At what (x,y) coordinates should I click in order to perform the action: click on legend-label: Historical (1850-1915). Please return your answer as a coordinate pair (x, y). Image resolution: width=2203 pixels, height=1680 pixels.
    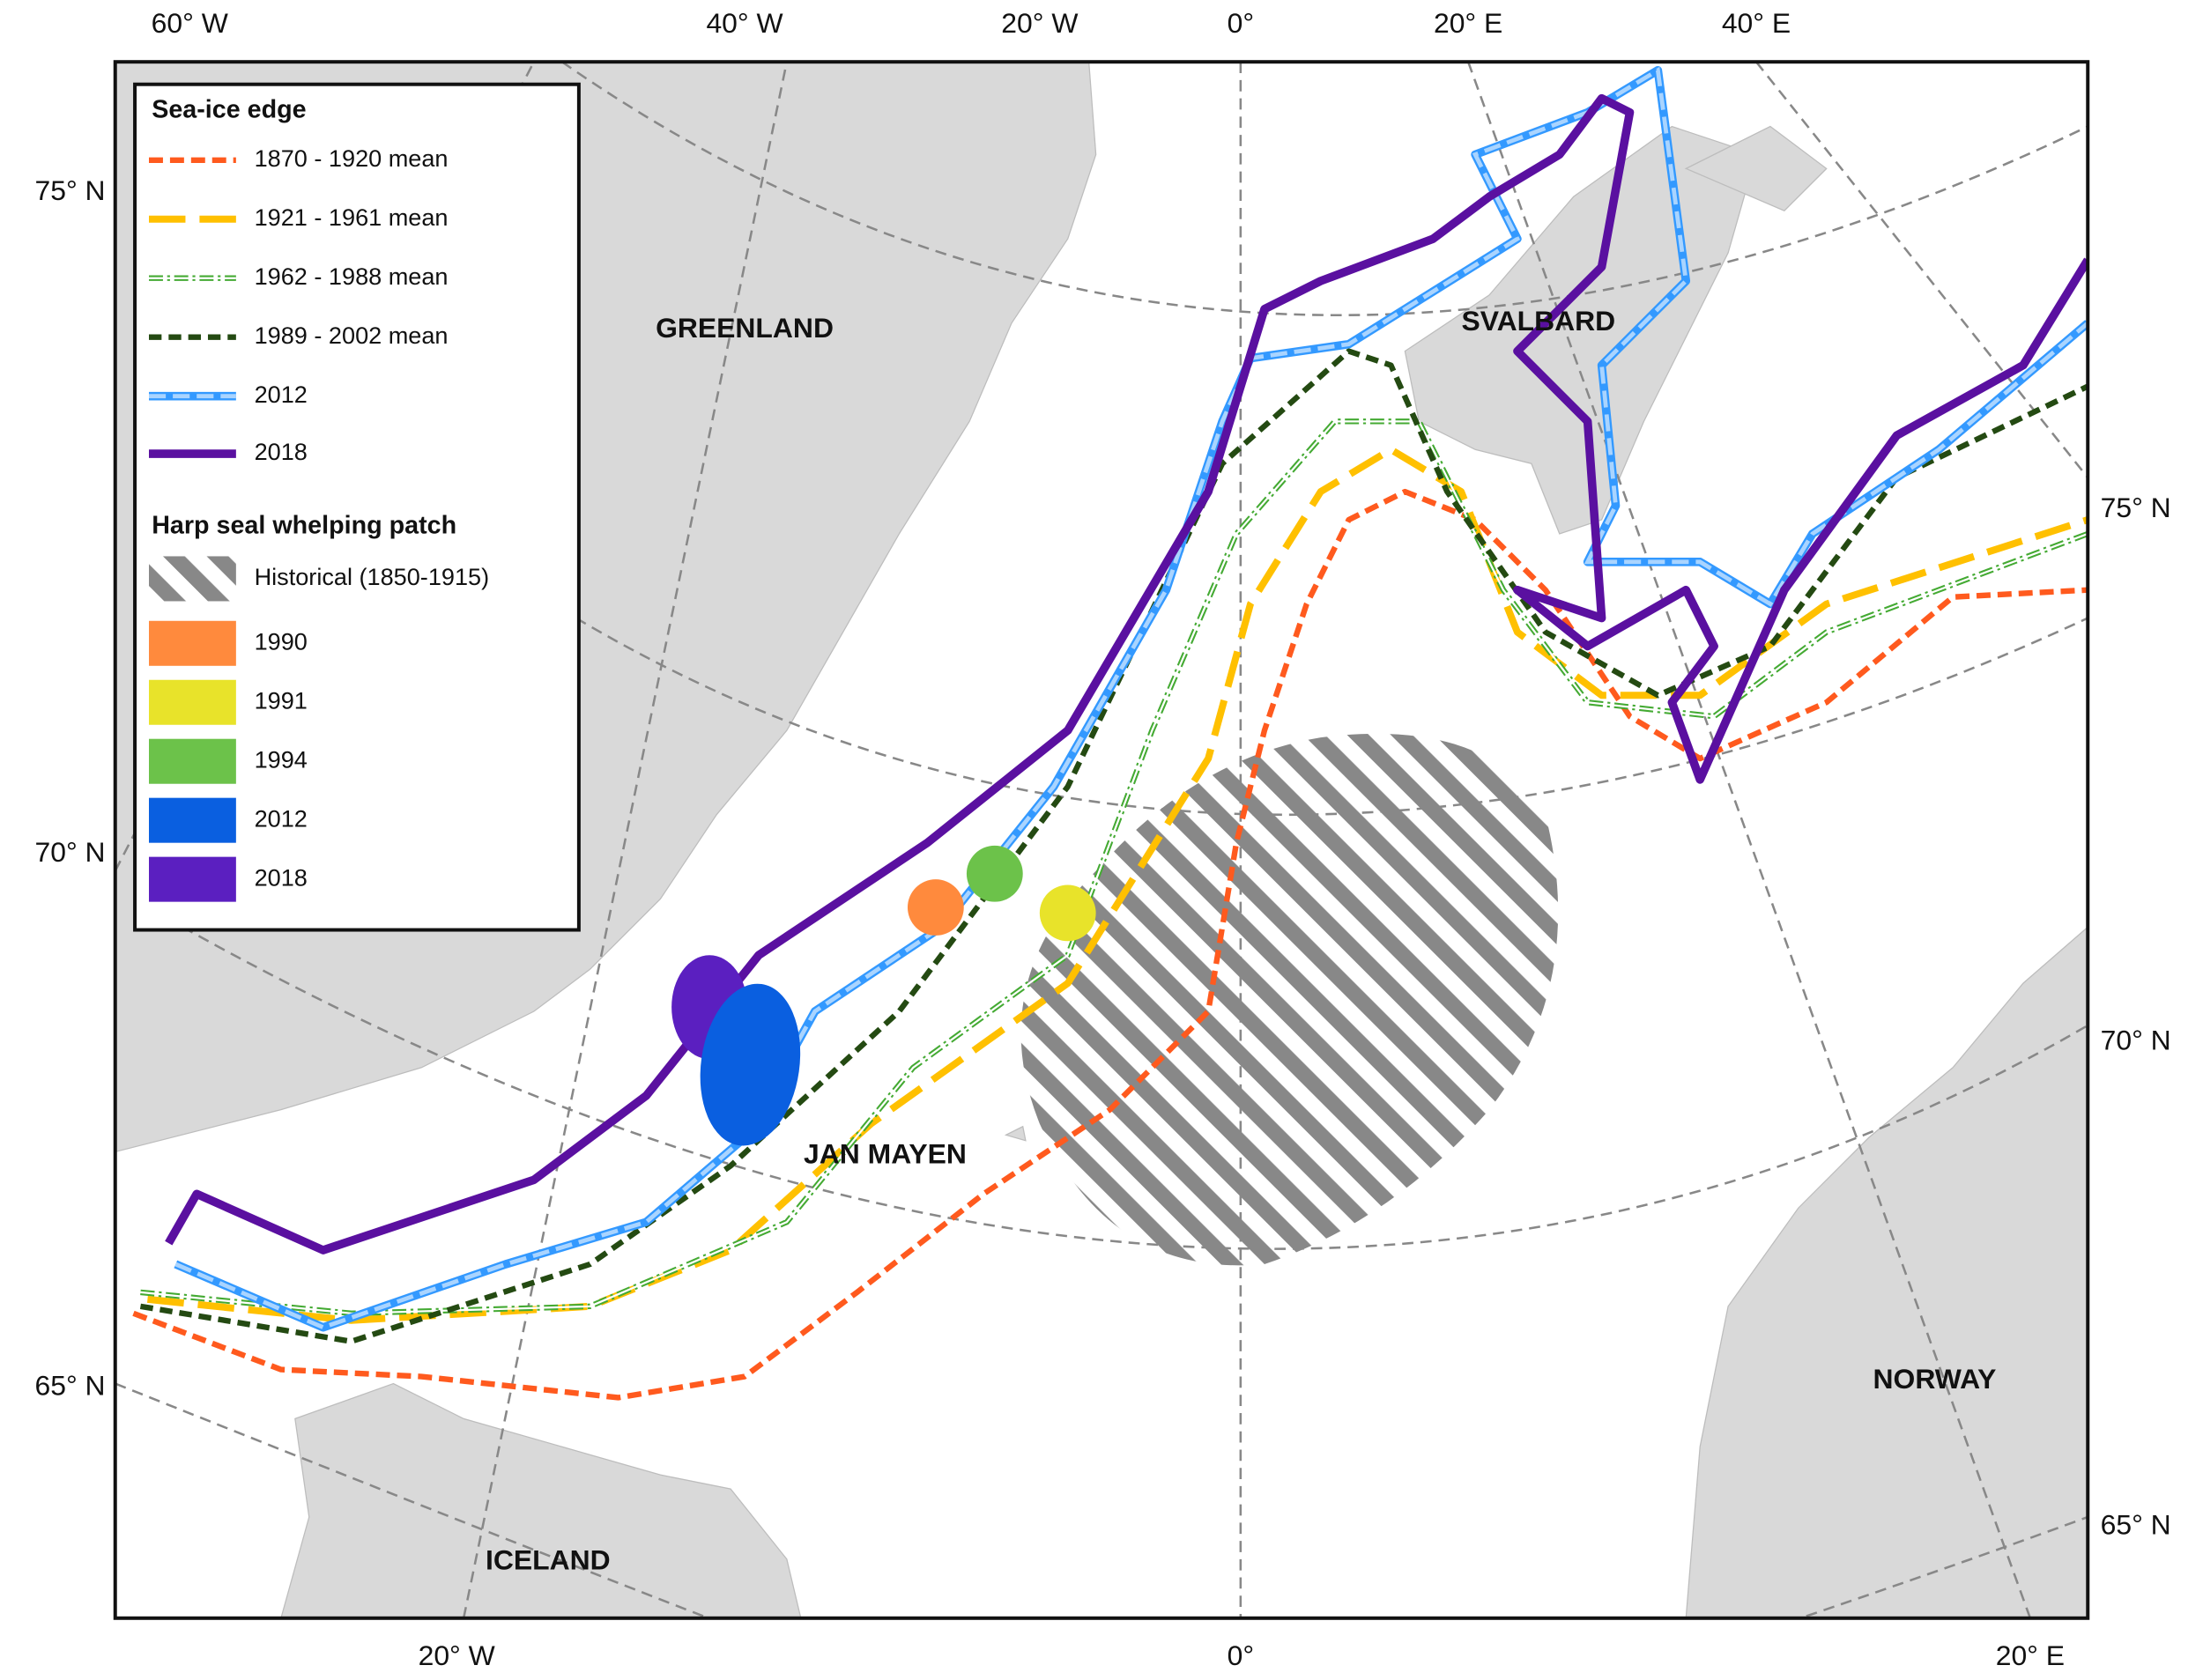
    Looking at the image, I should click on (372, 577).